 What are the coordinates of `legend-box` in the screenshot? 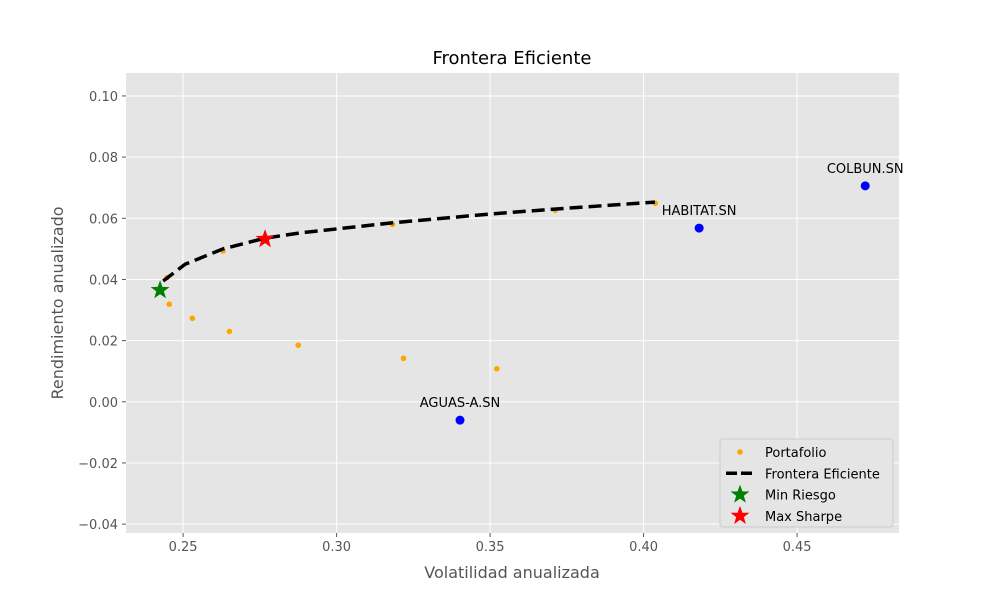 It's located at (806, 483).